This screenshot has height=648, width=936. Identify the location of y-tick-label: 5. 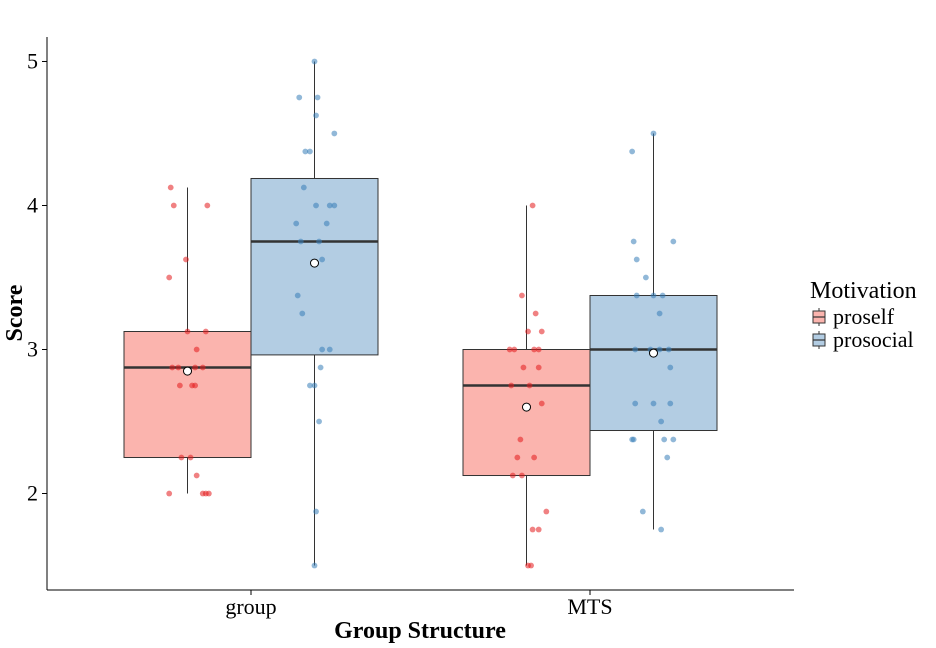
(32, 60).